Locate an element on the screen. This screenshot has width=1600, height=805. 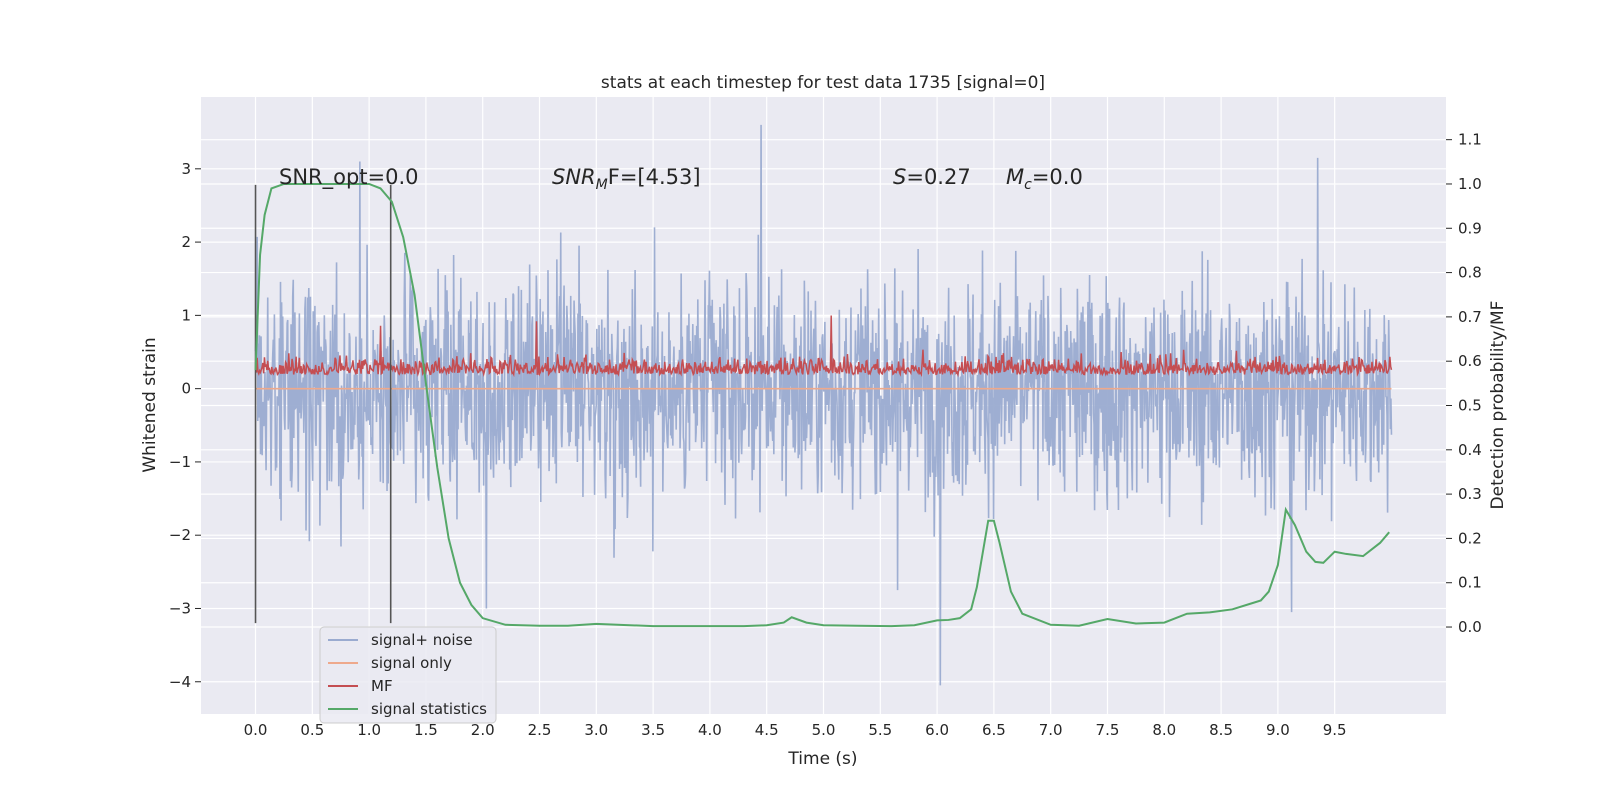
x-tick-label-4: 2.0 is located at coordinates (483, 730).